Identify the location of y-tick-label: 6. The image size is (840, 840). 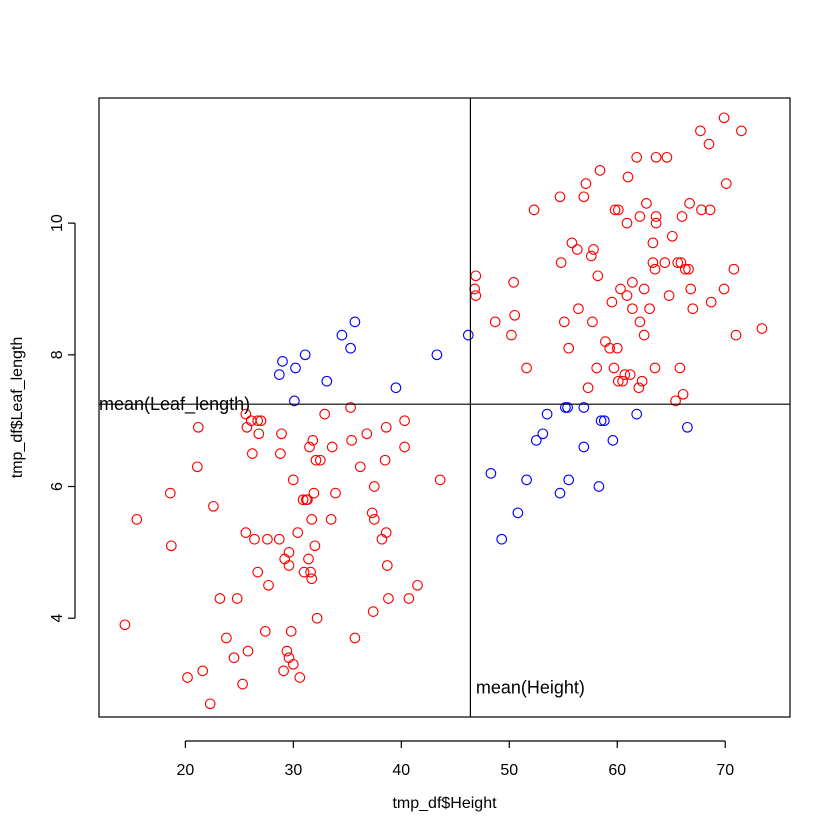
(57, 486).